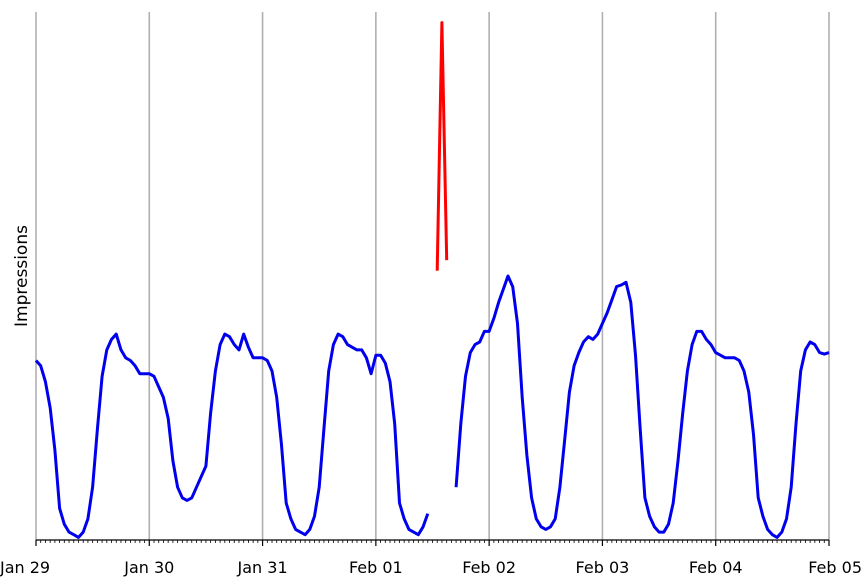 Image resolution: width=867 pixels, height=585 pixels. Describe the element at coordinates (489, 567) in the screenshot. I see `x-tick-label: Feb 02` at that location.